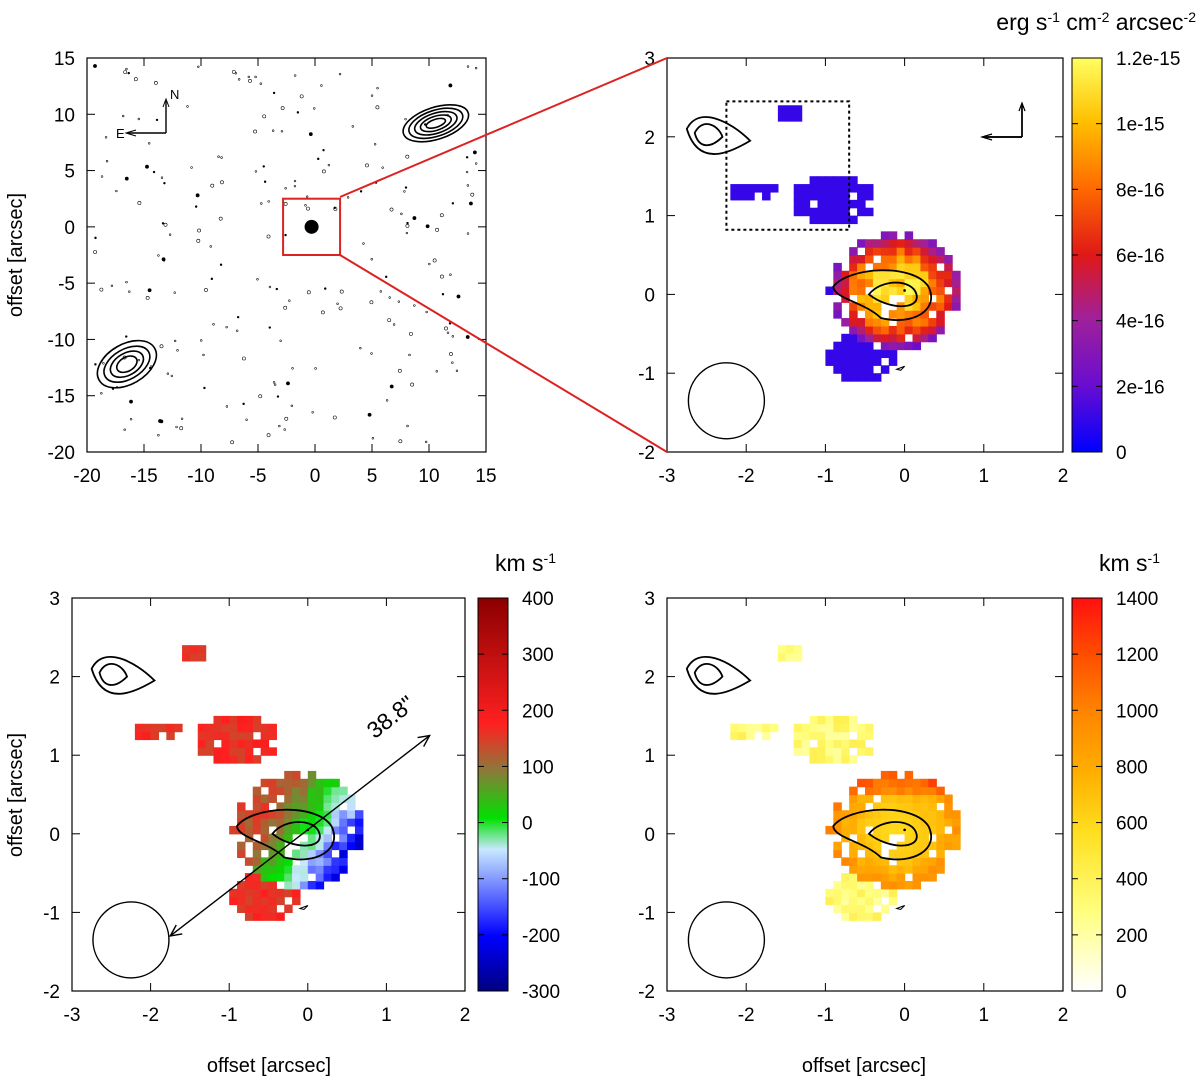 Image resolution: width=1200 pixels, height=1081 pixels. I want to click on disp-contour-inner, so click(892, 834).